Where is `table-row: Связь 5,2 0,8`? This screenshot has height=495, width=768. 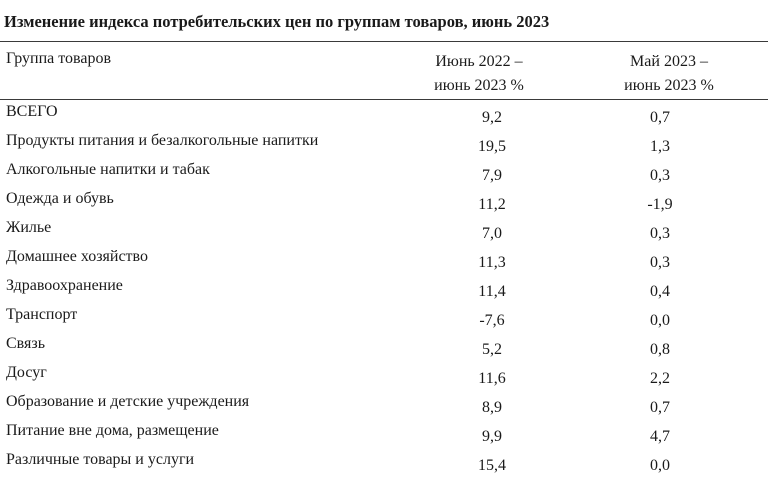 table-row: Связь 5,2 0,8 is located at coordinates (384, 347).